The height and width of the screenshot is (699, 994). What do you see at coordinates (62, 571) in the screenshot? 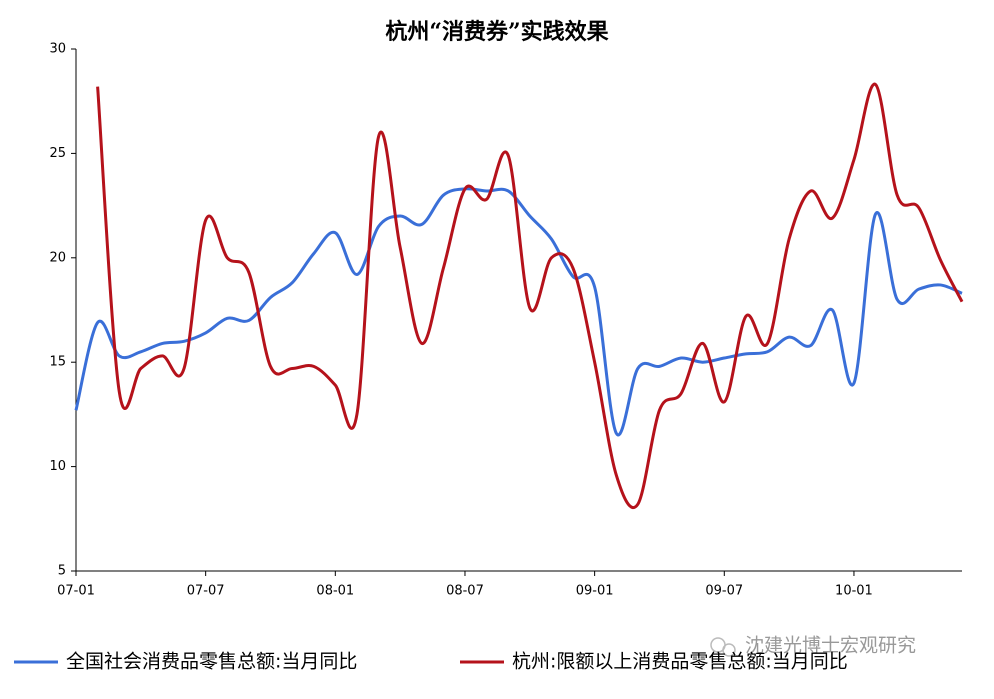
I see `y-tick-label: 5` at bounding box center [62, 571].